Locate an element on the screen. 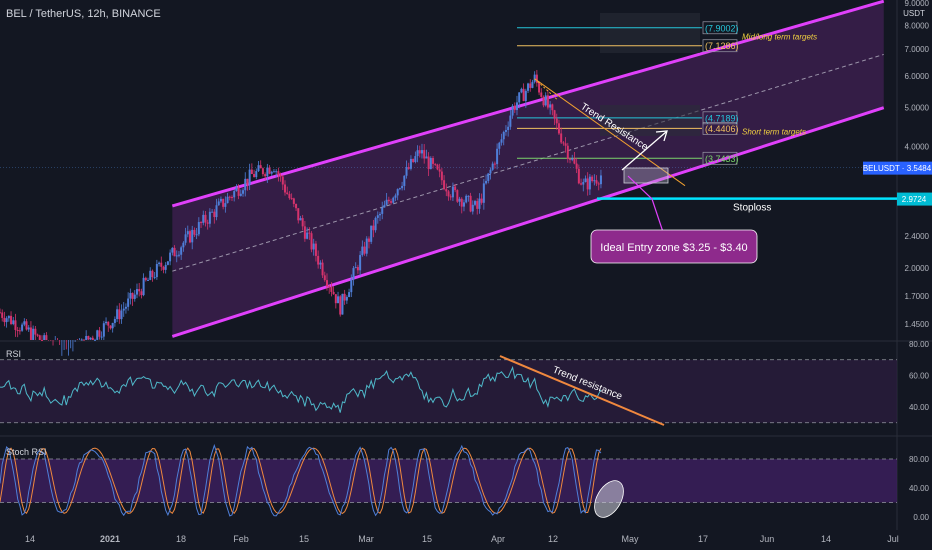 The image size is (932, 550). target-box-long is located at coordinates (650, 33).